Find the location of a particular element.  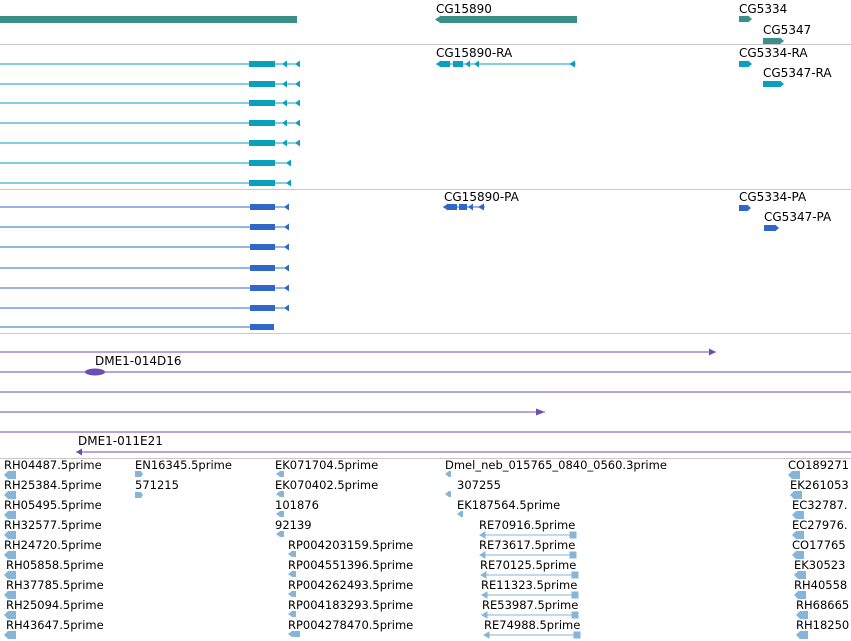

est-label: RE11323.5prime is located at coordinates (529, 585).